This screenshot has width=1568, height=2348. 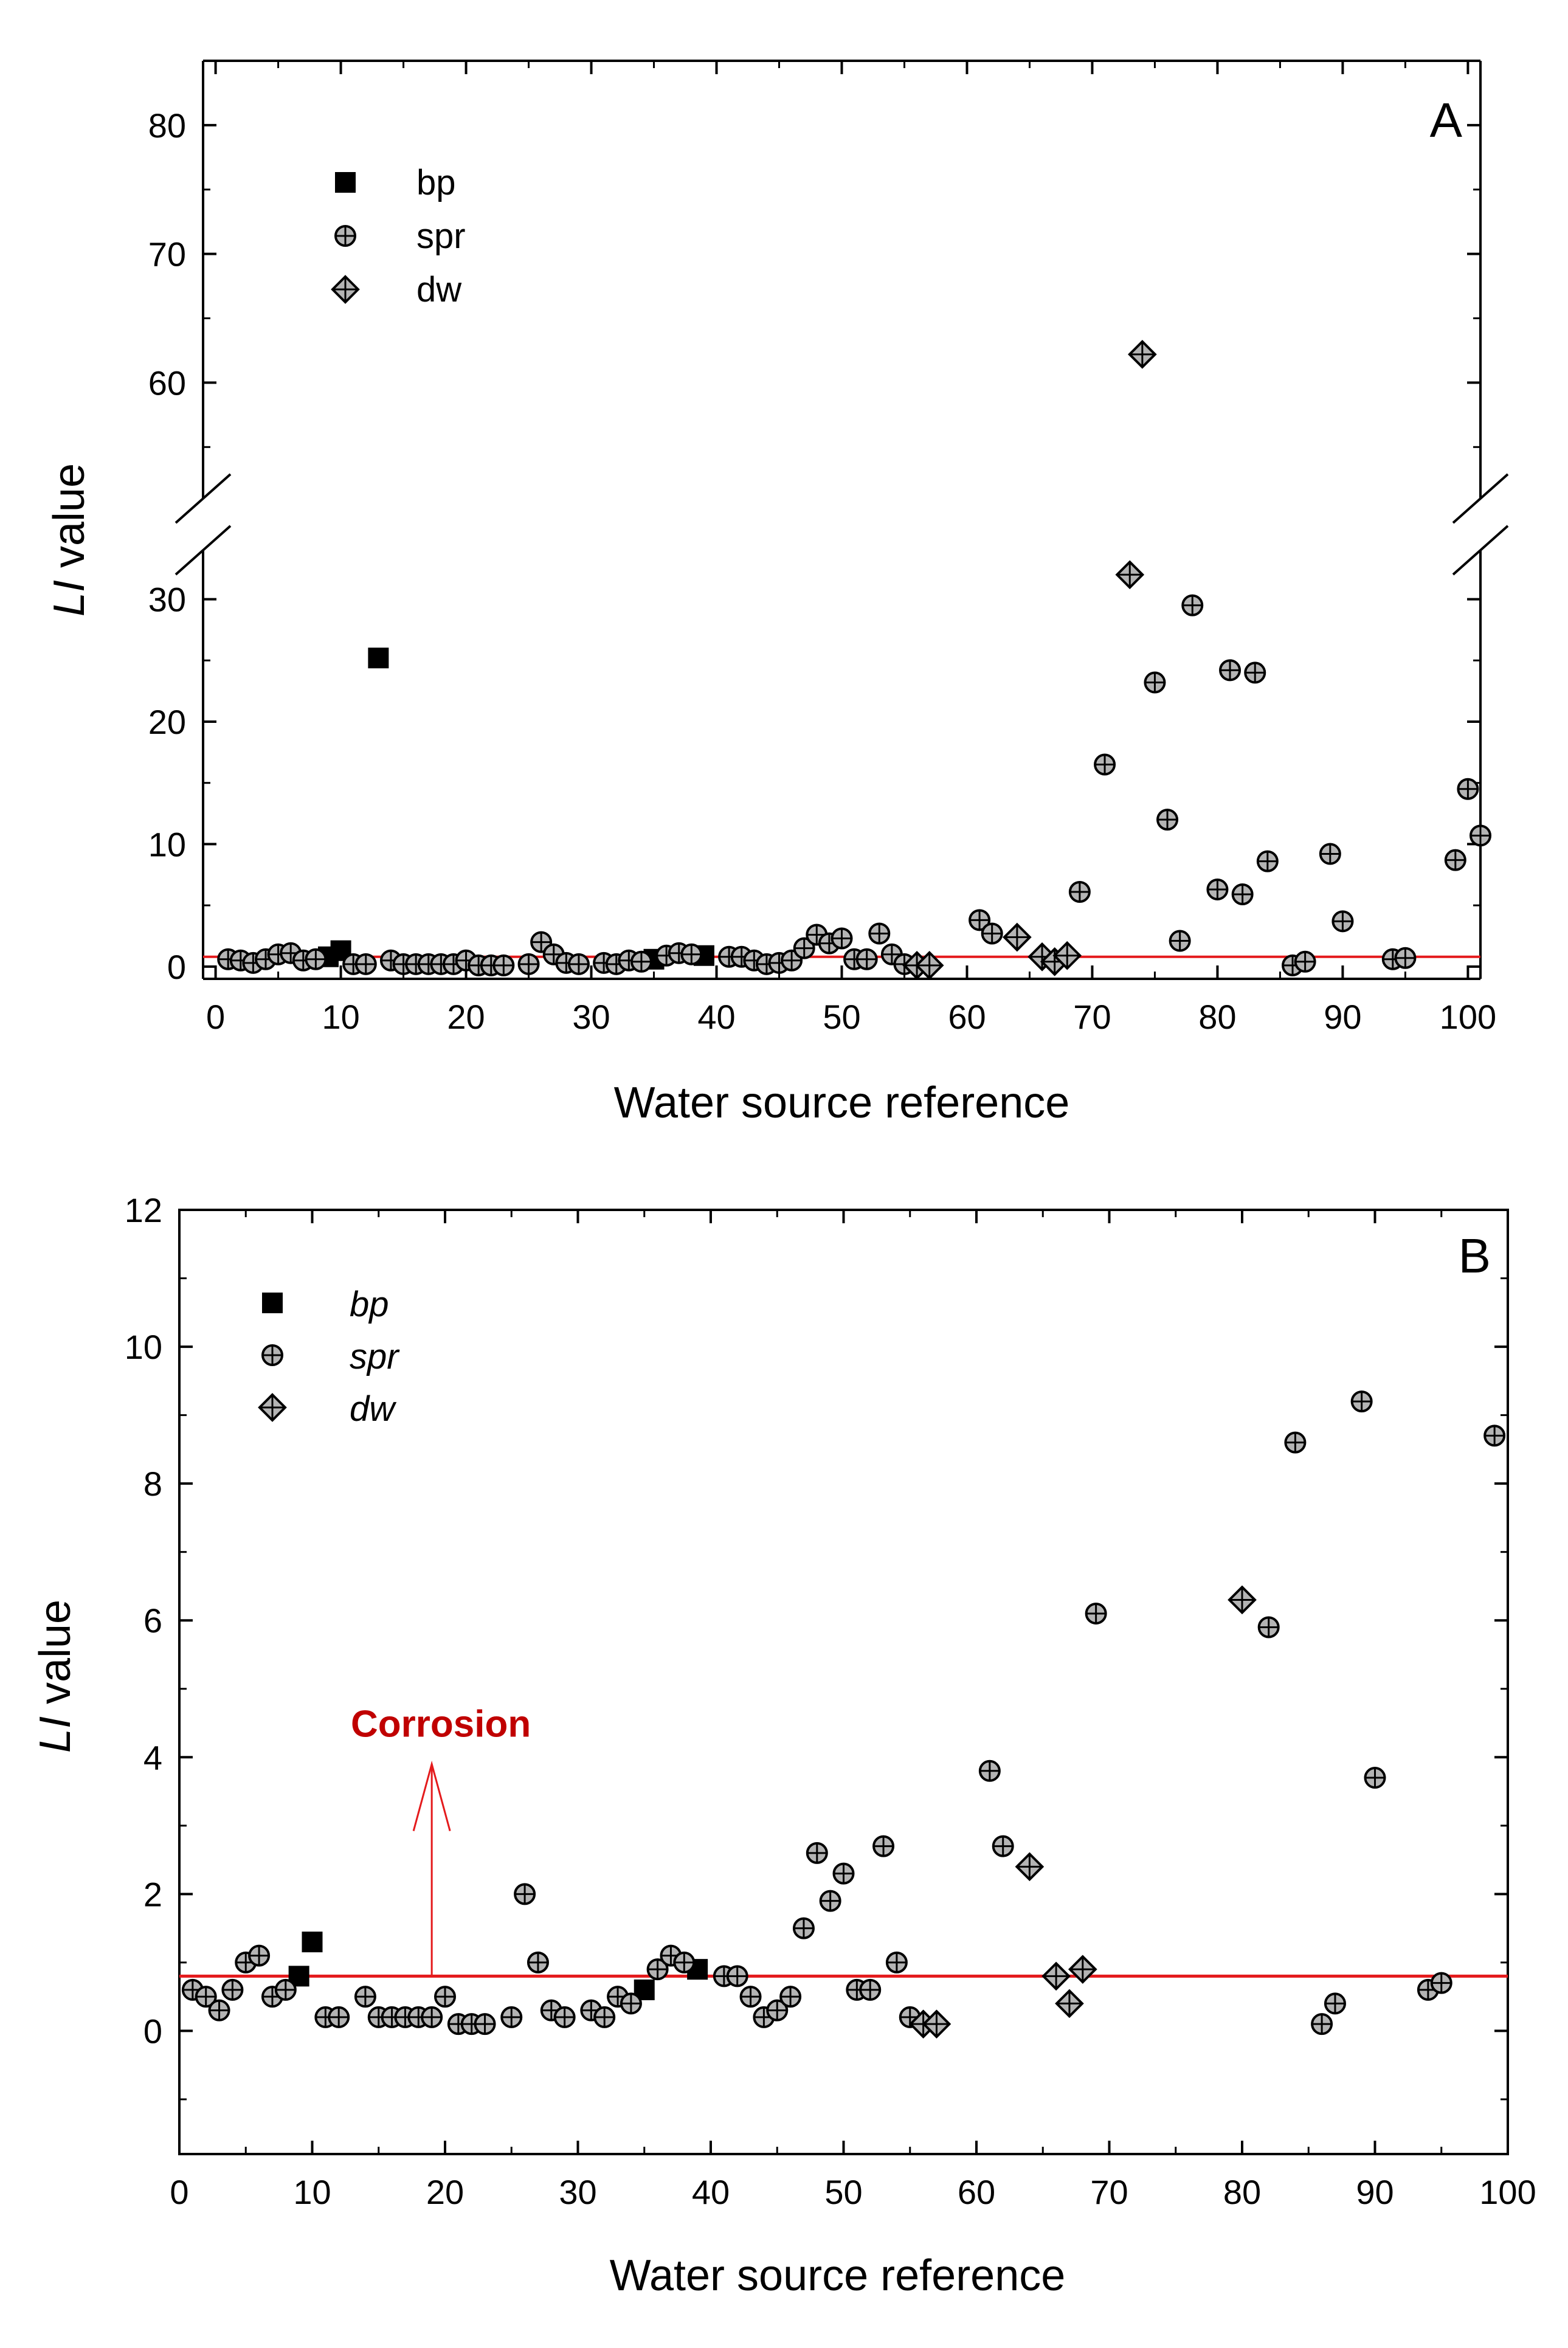 What do you see at coordinates (152, 1620) in the screenshot?
I see `y-tick-label: 6` at bounding box center [152, 1620].